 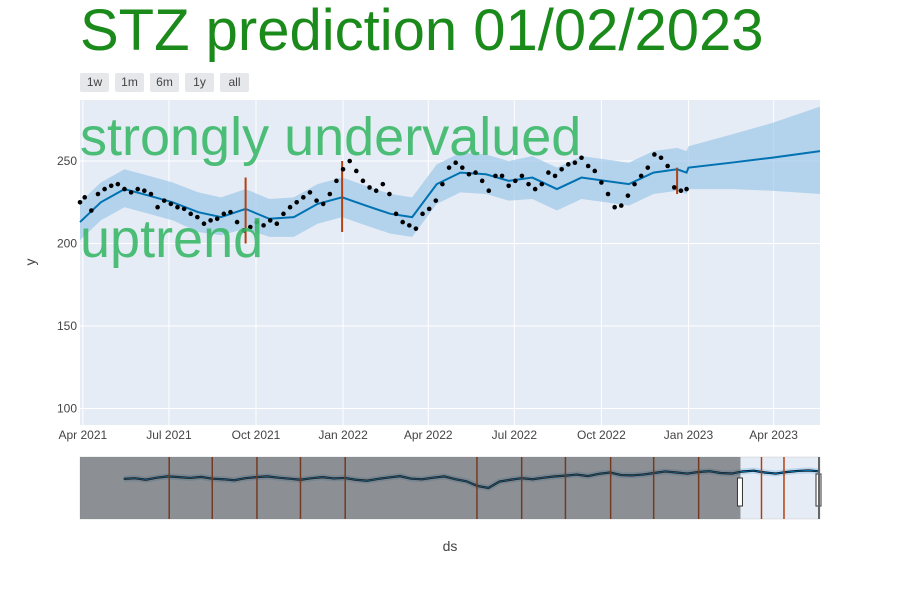 I want to click on chart-title: STZ prediction 01/02/2023, so click(x=422, y=31).